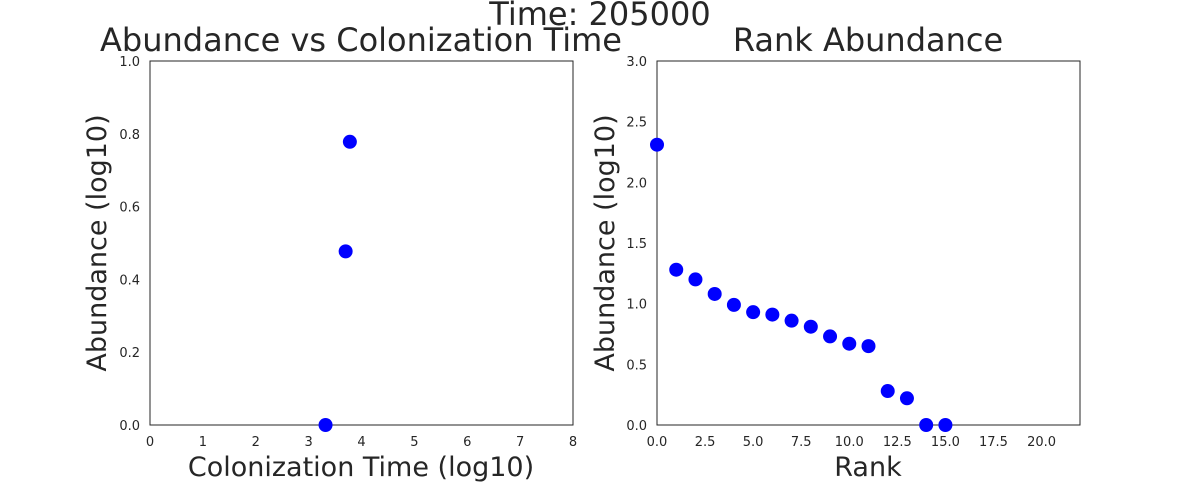  I want to click on x-tick-label: 0.0, so click(657, 442).